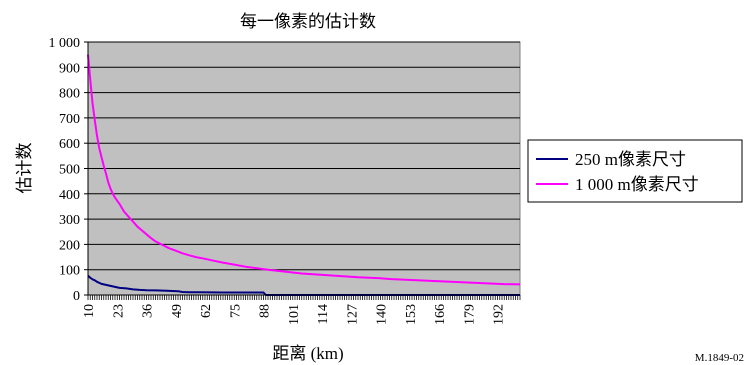 The width and height of the screenshot is (747, 365). I want to click on y-tick-label: 100, so click(69, 271).